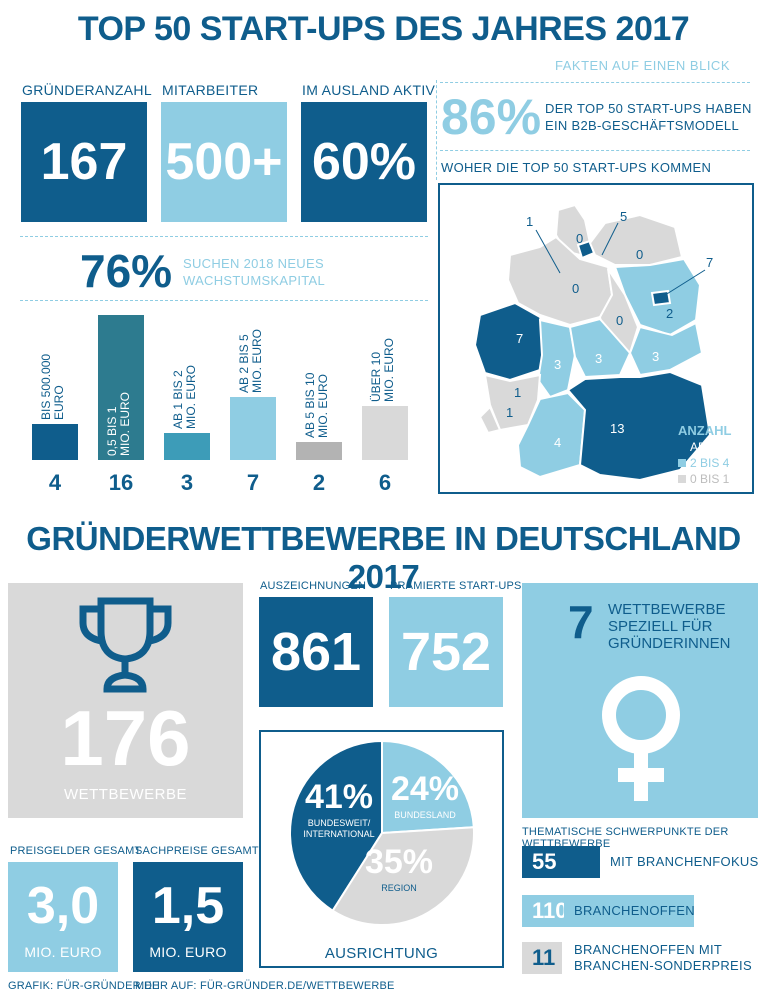 The image size is (767, 1000). I want to click on female-founders-panel: 7 WETTBEWERBE SPEZIELL FÜR GRÜNDERINNEN, so click(640, 700).